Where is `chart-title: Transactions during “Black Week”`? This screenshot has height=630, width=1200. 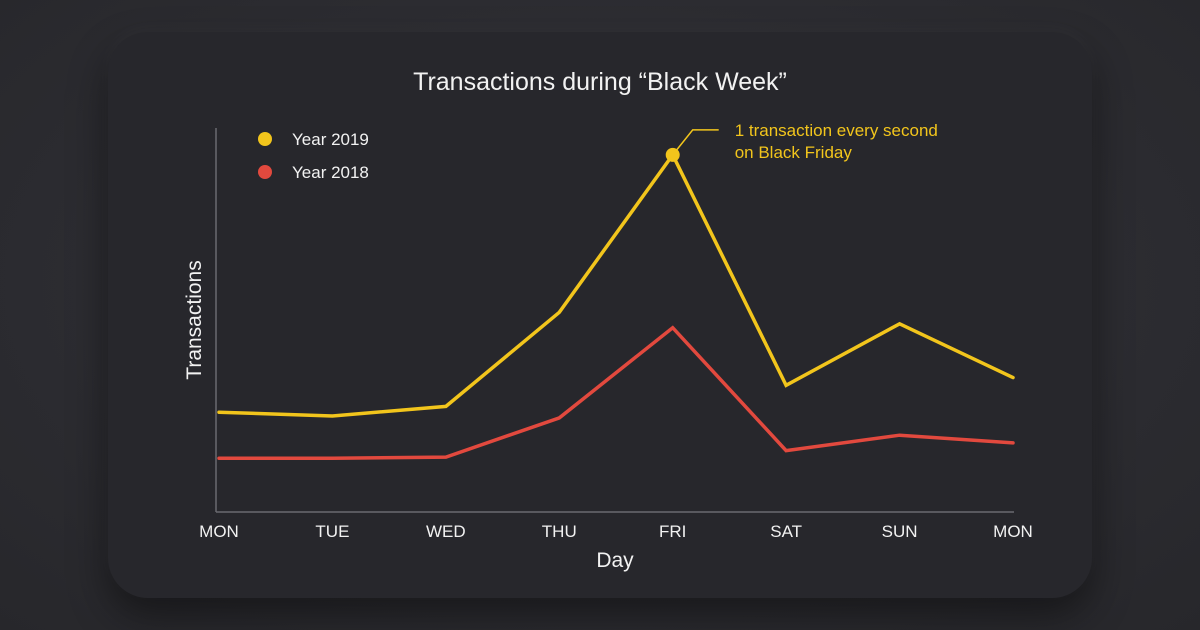
chart-title: Transactions during “Black Week” is located at coordinates (600, 82).